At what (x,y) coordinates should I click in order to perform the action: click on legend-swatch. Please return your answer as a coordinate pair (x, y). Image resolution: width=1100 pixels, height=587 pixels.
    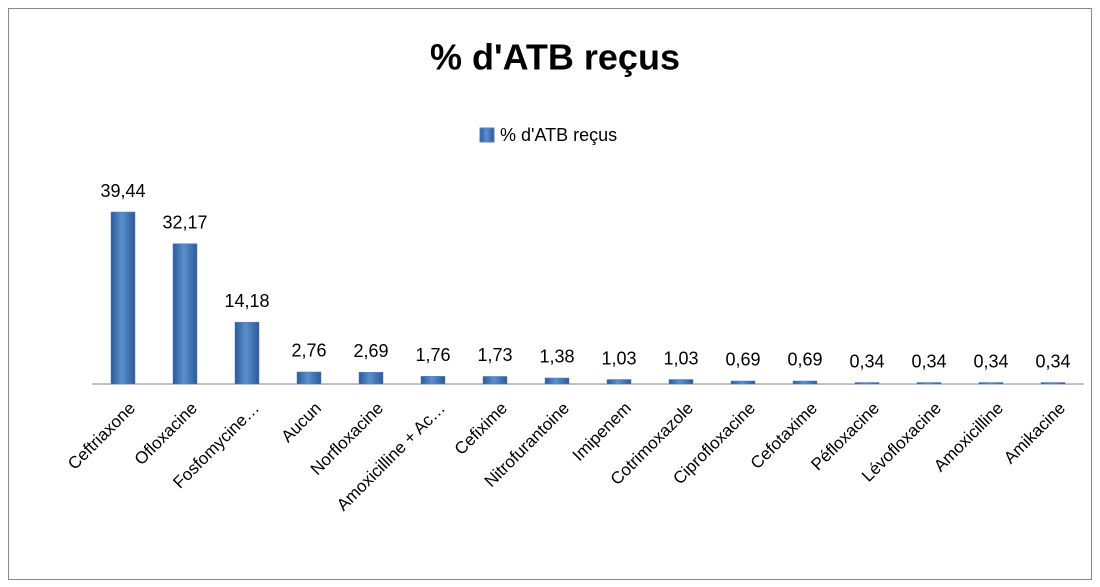
    Looking at the image, I should click on (487, 135).